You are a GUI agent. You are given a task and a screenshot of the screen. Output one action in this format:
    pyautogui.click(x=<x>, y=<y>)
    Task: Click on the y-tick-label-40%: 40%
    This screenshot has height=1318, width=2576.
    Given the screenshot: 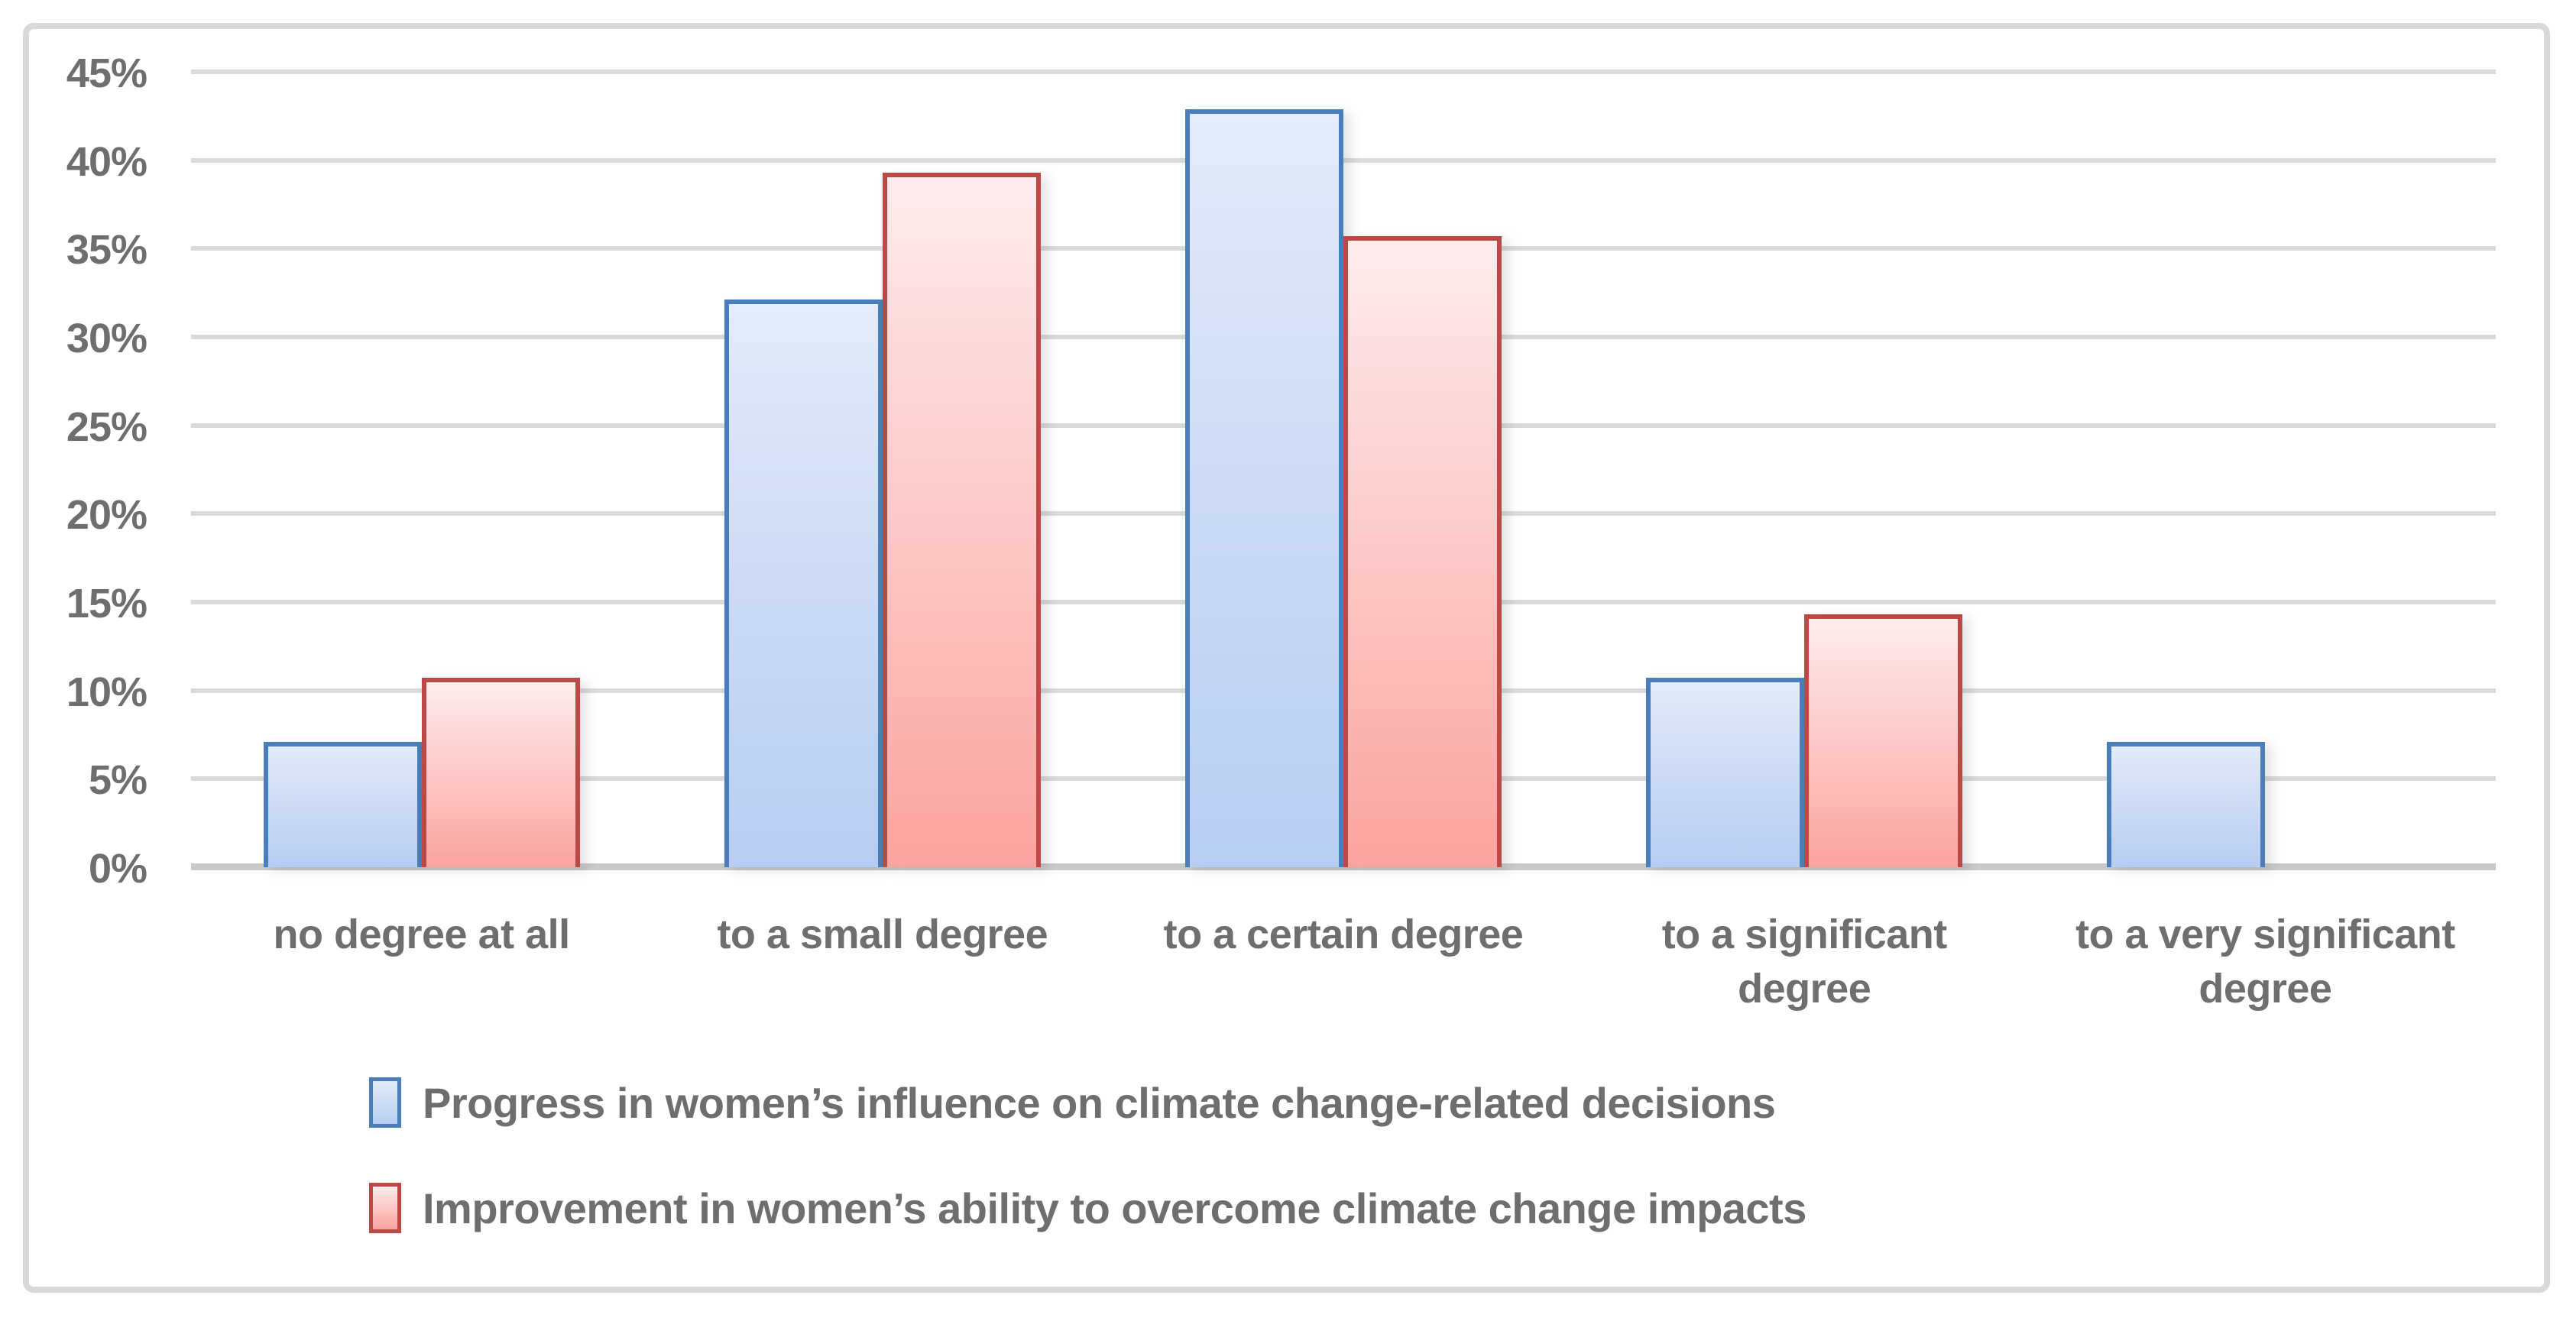 What is the action you would take?
    pyautogui.click(x=107, y=162)
    